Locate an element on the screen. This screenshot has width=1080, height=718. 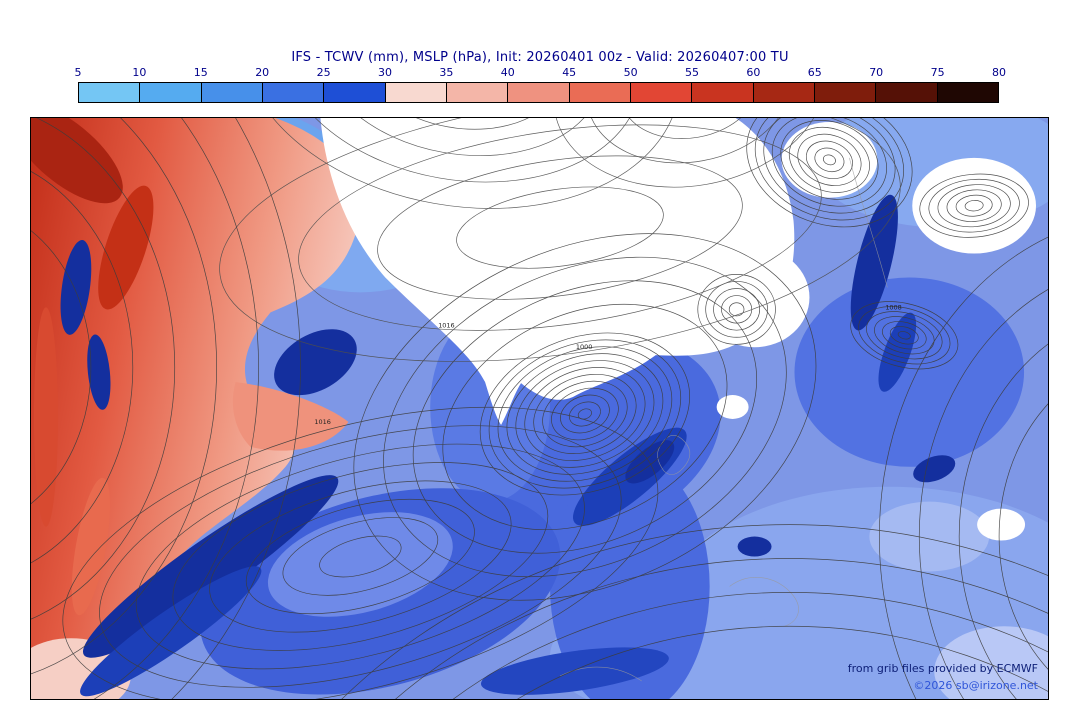
colorbar-tick: 10 is located at coordinates (139, 72).